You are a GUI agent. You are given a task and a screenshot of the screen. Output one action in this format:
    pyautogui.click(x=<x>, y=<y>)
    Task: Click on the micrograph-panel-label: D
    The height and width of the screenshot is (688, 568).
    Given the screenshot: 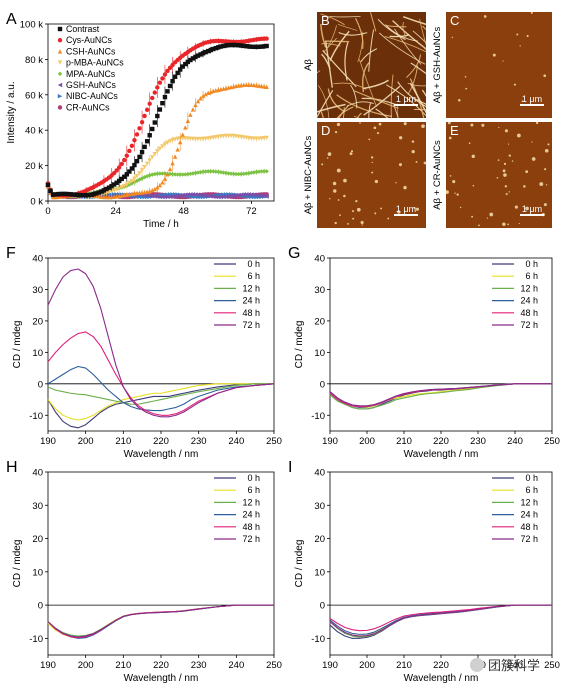 What is the action you would take?
    pyautogui.click(x=325, y=130)
    